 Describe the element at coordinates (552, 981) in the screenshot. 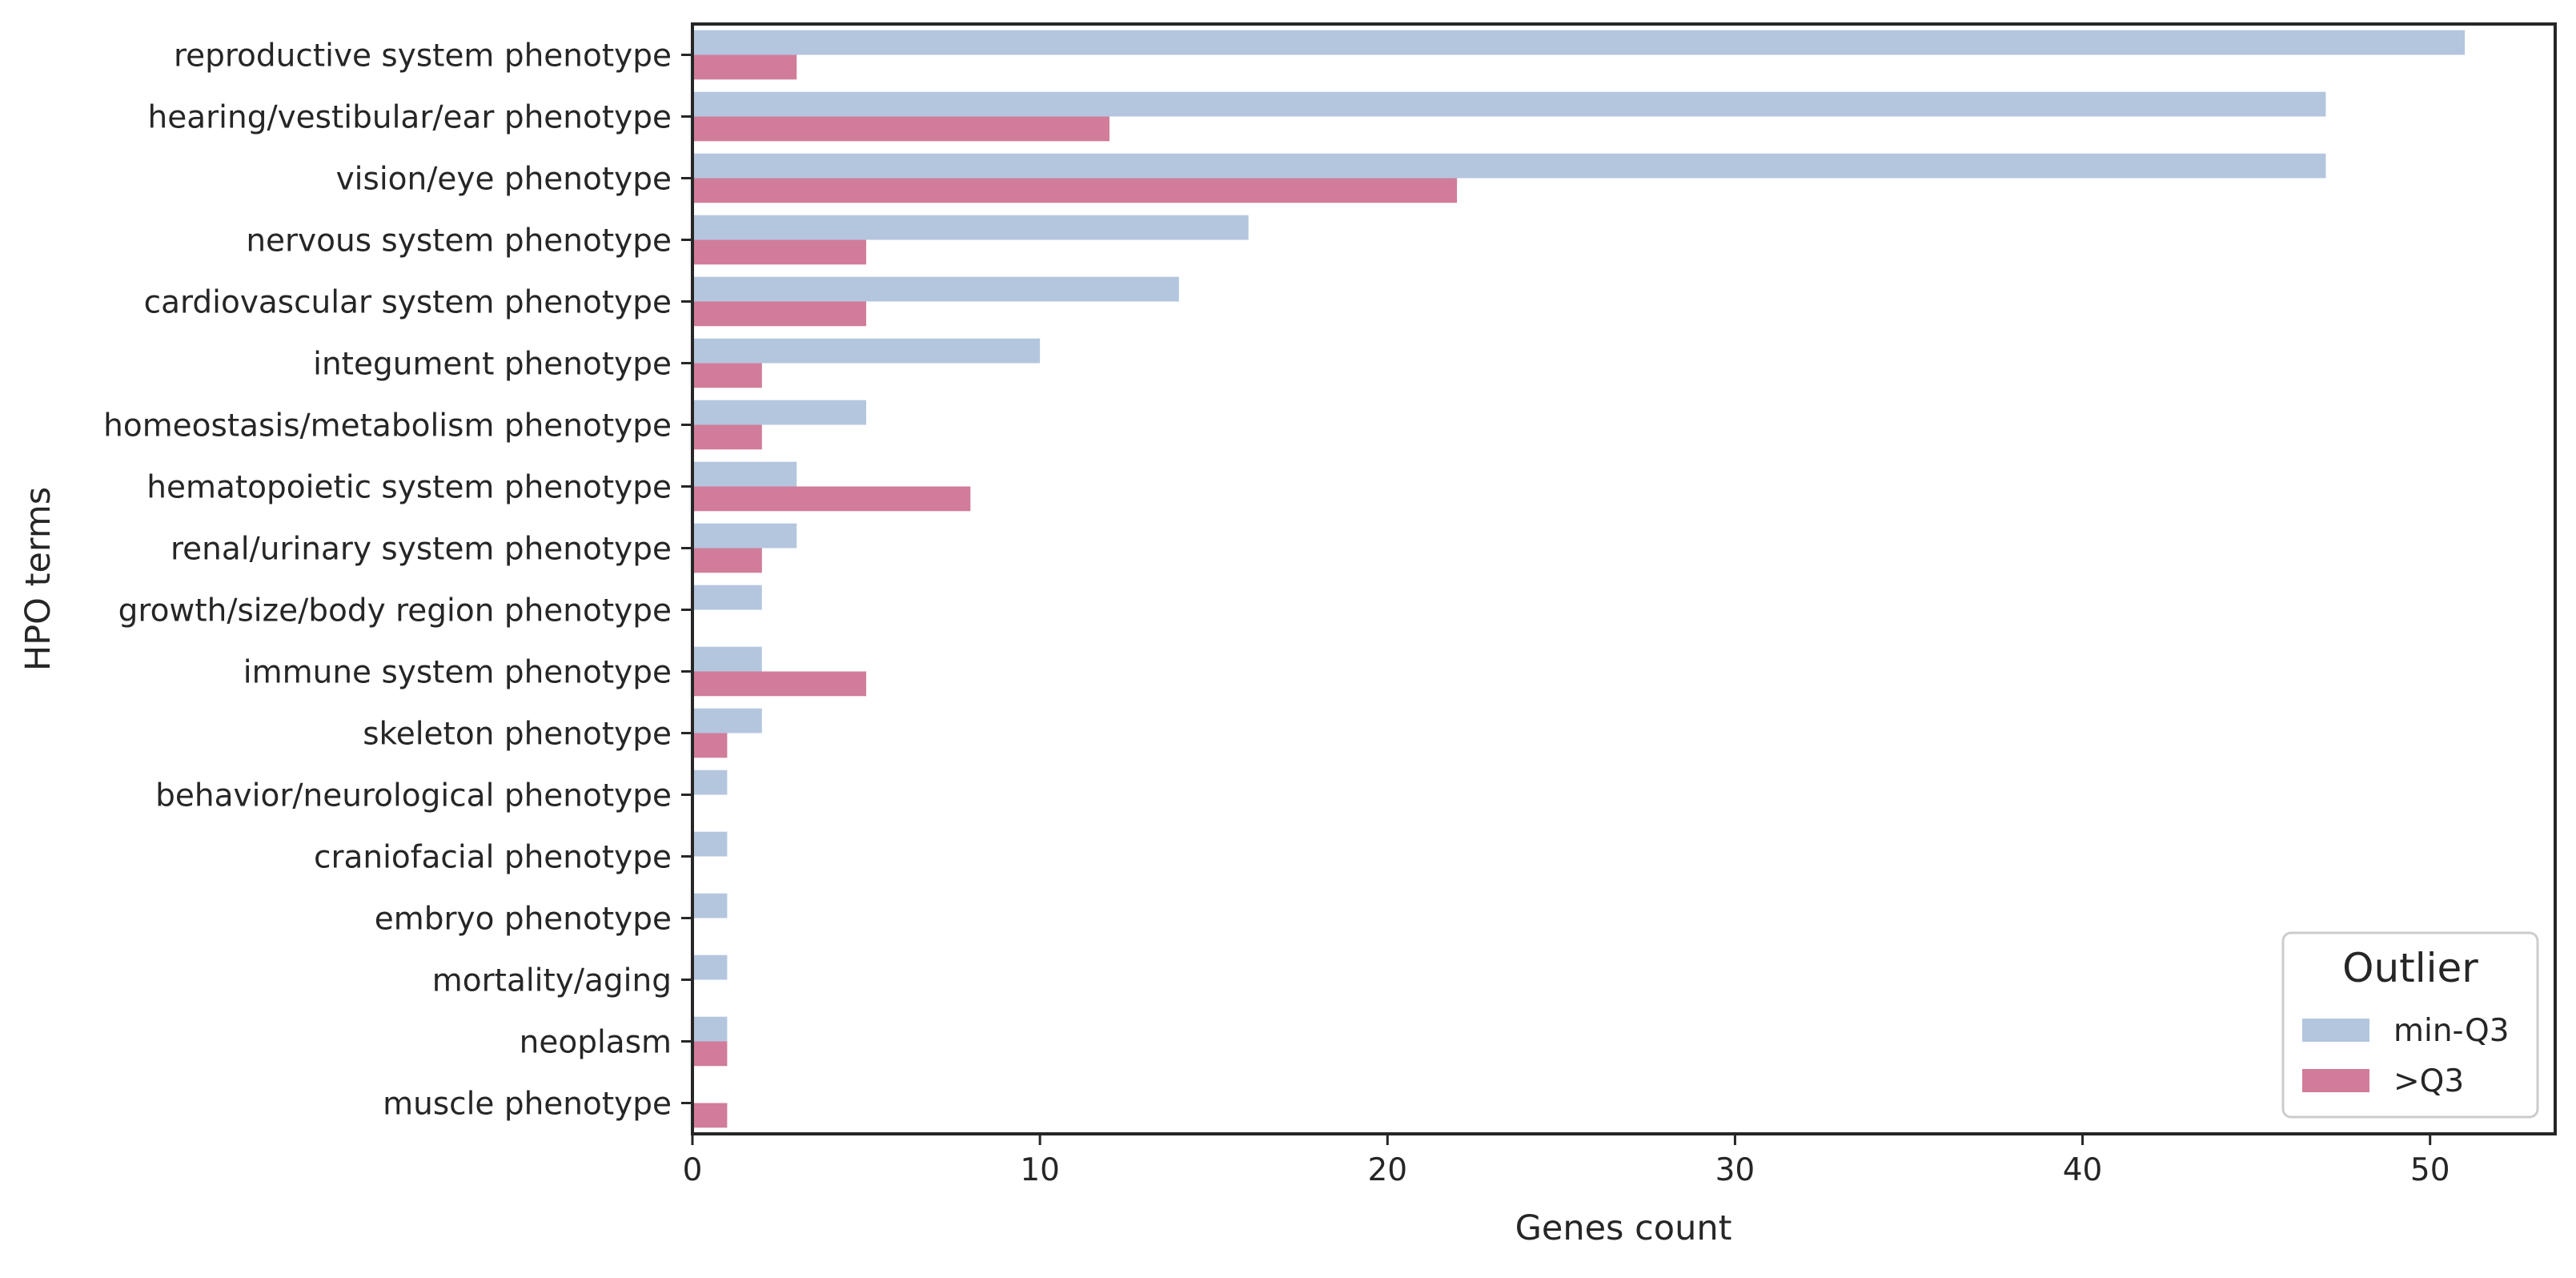

I see `y-tick-label: mortality/aging` at that location.